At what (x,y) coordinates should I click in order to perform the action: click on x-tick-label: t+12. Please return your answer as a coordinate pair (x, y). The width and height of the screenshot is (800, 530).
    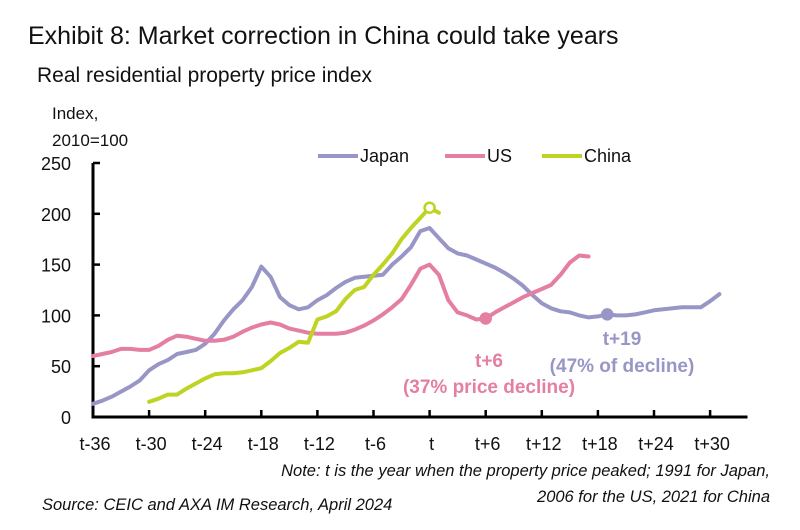
    Looking at the image, I should click on (544, 444).